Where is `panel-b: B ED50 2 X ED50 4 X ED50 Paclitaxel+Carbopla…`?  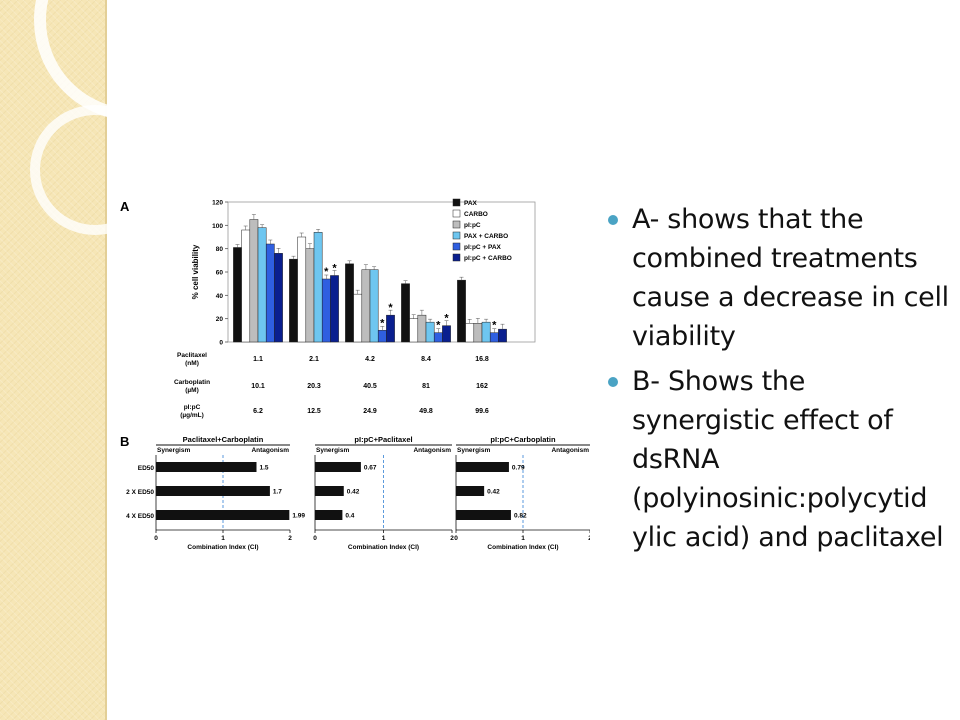 panel-b: B ED50 2 X ED50 4 X ED50 Paclitaxel+Carbopla… is located at coordinates (355, 492).